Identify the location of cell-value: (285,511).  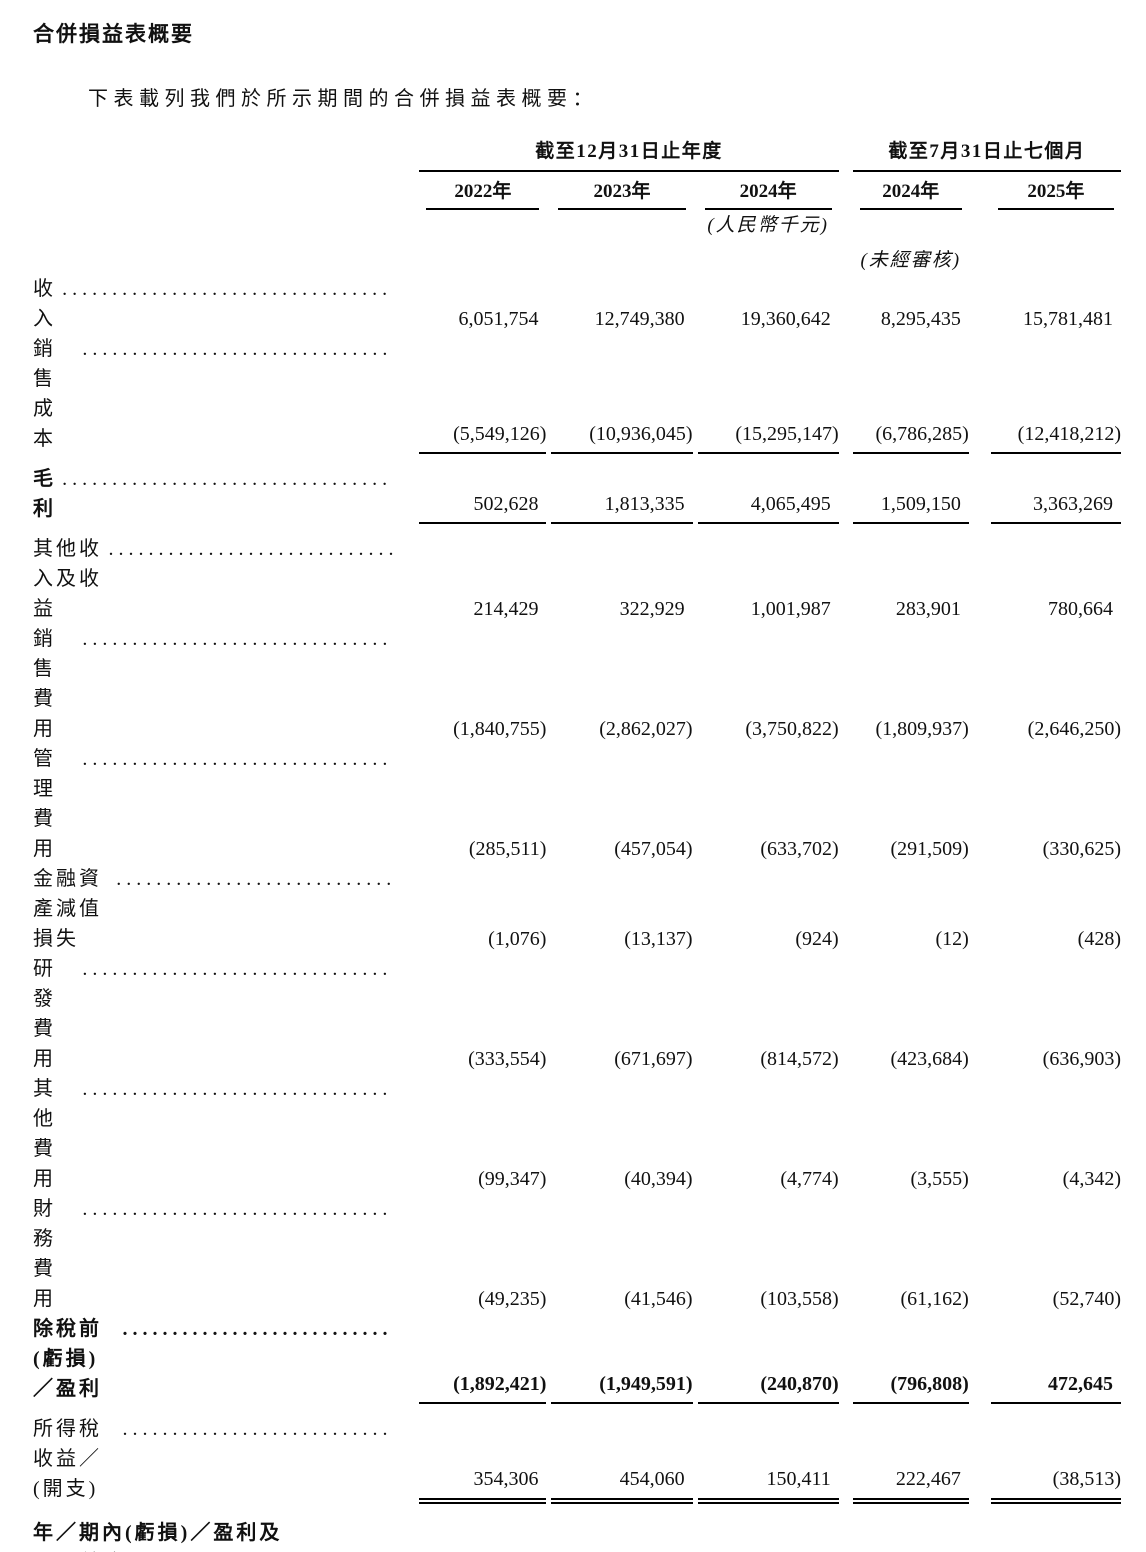
(507, 849).